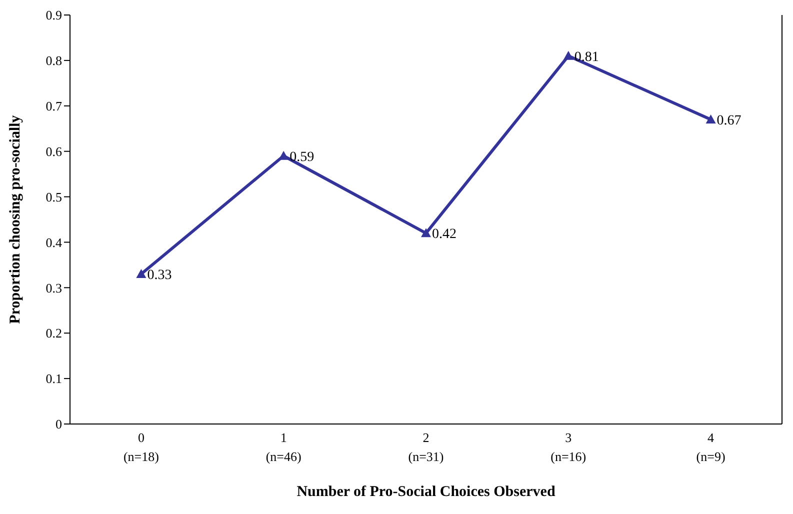 Image resolution: width=793 pixels, height=514 pixels. Describe the element at coordinates (54, 378) in the screenshot. I see `y-tick-label: 0.1` at that location.